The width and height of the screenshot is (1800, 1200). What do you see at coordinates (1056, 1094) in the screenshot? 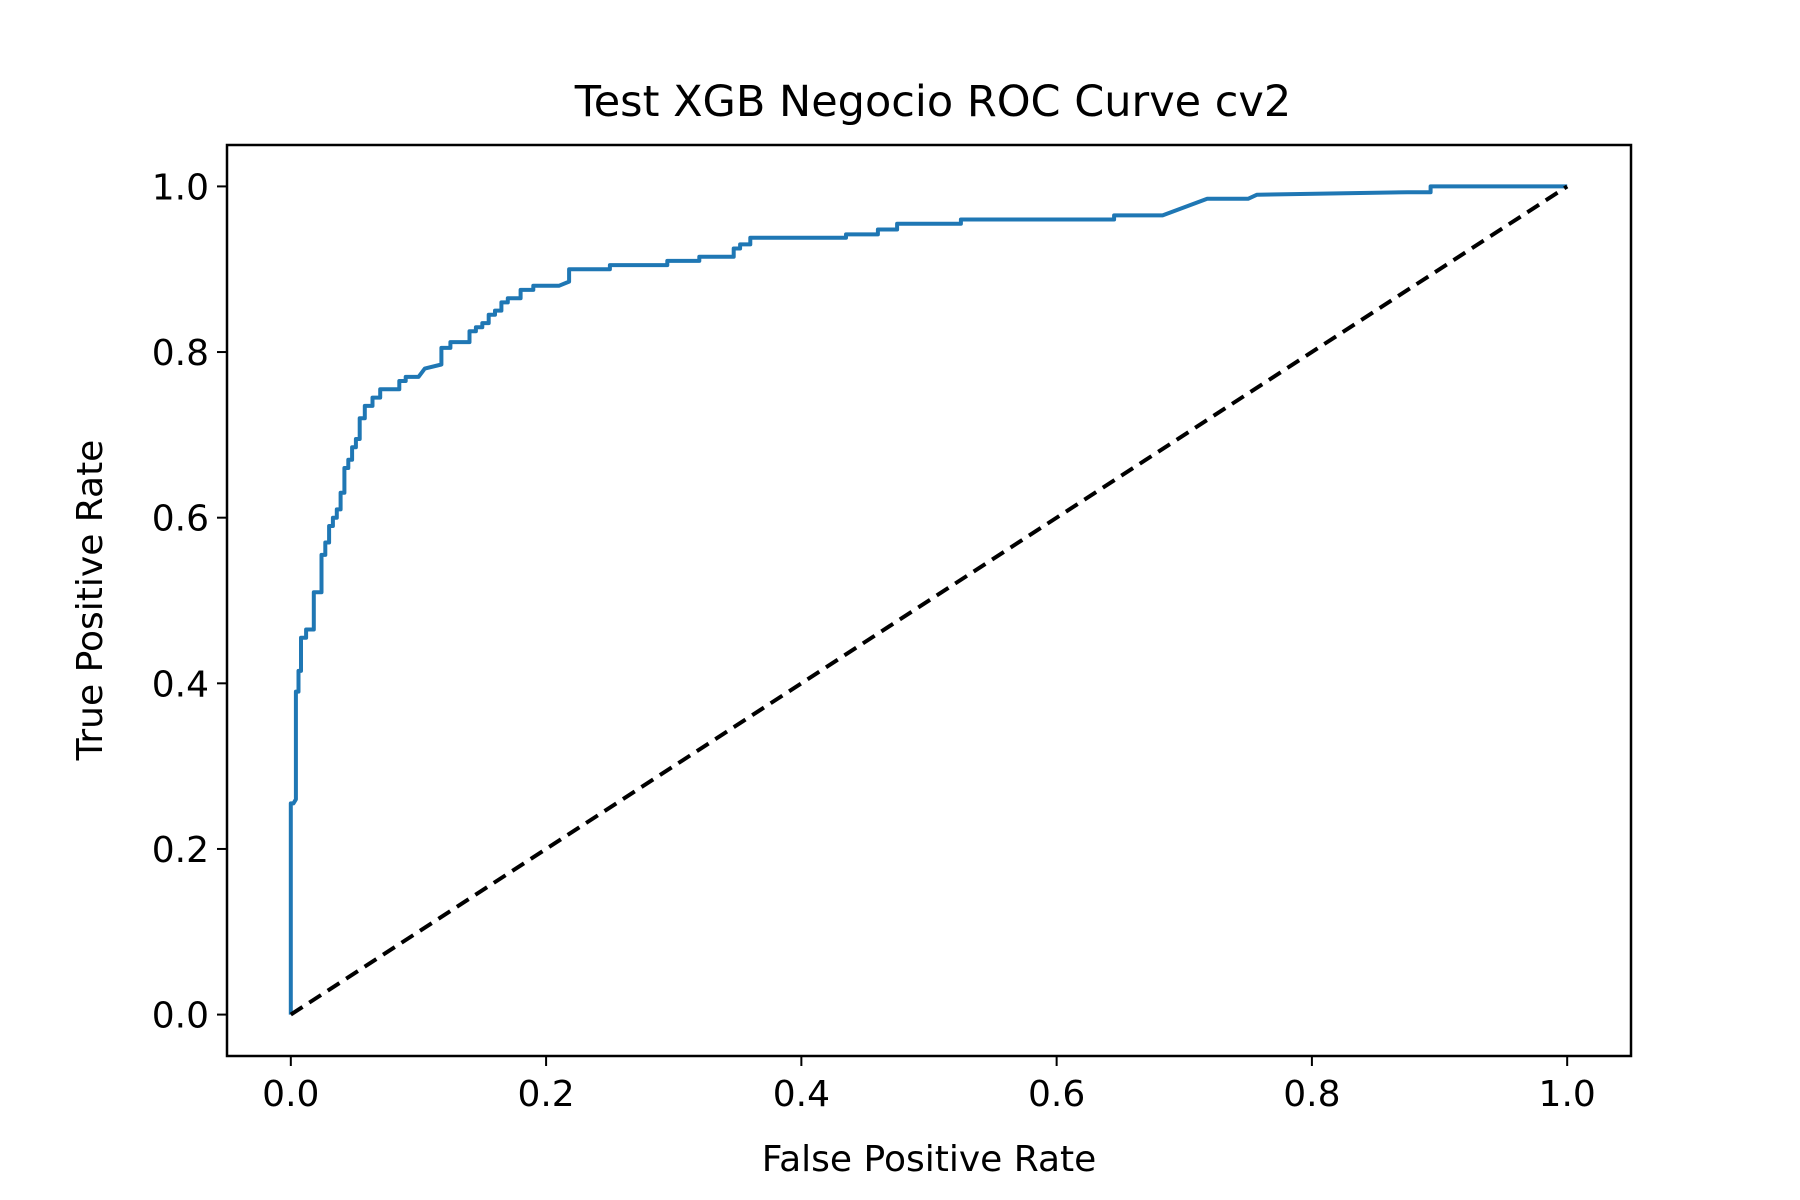
I see `x-tick-label: 0.6` at bounding box center [1056, 1094].